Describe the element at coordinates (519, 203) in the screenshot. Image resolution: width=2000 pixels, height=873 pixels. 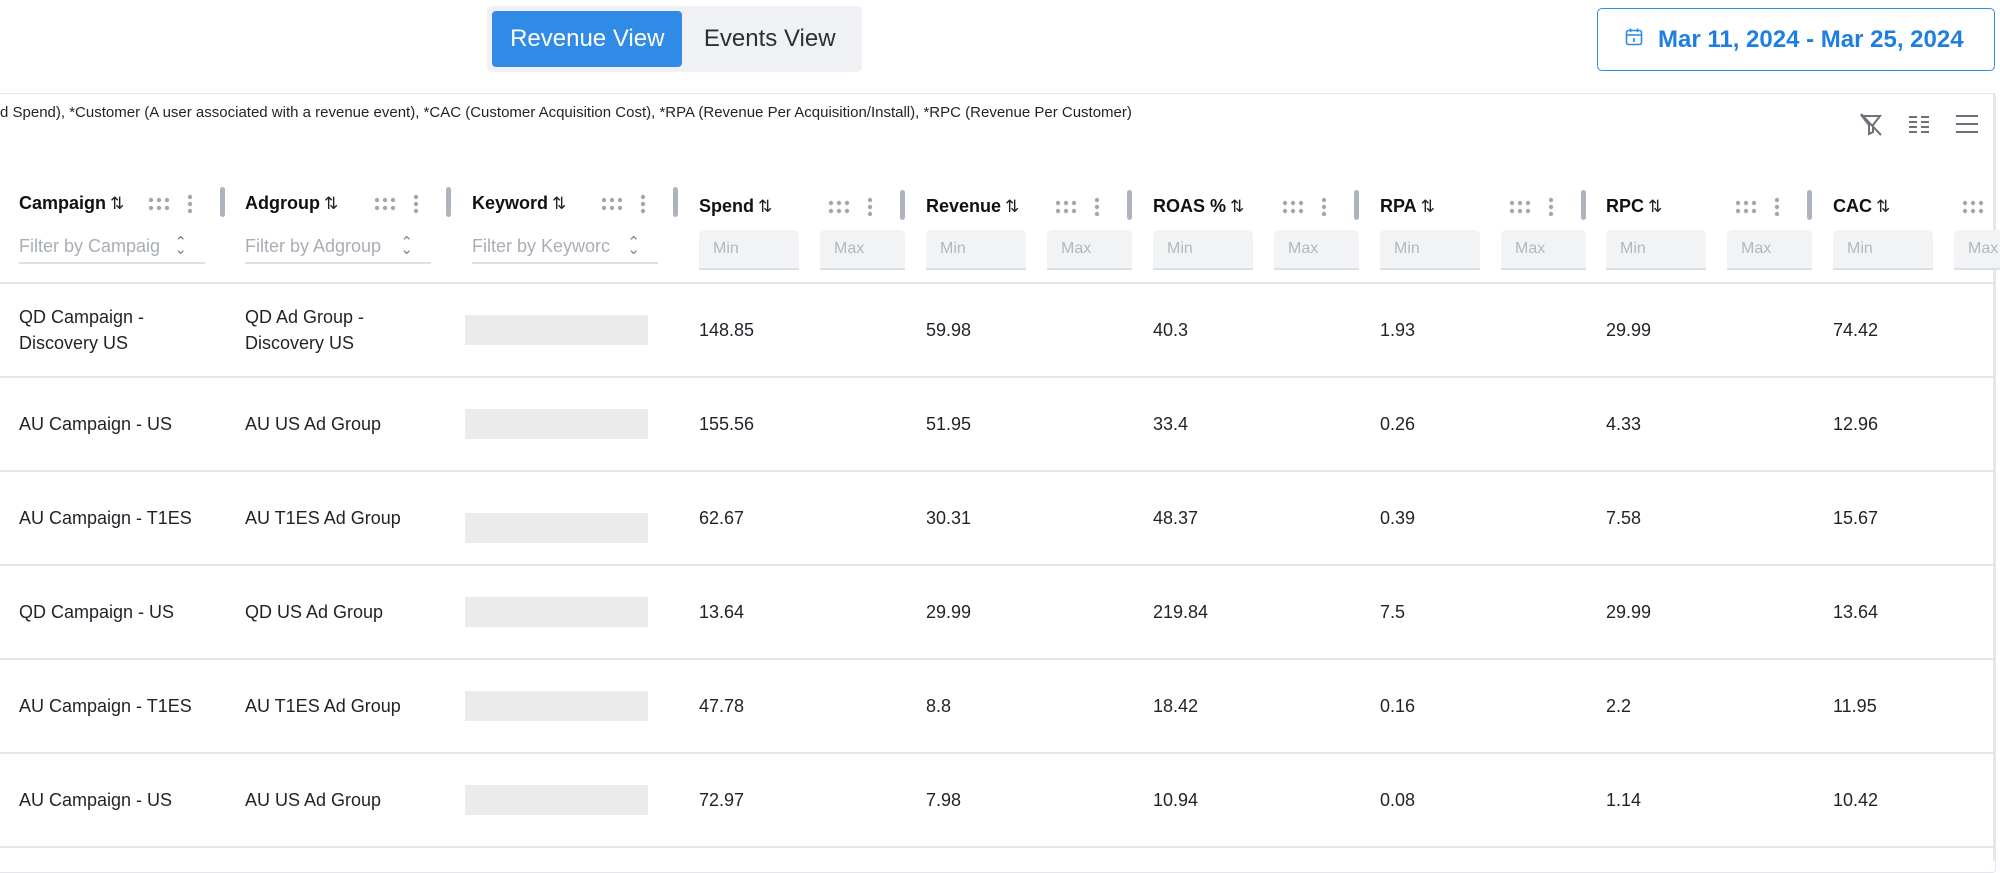
I see `column-title-keyword: Keyword ⇅` at that location.